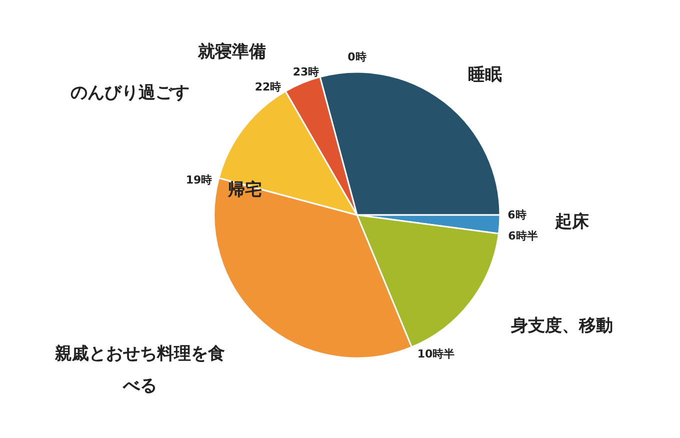 The width and height of the screenshot is (680, 438). What do you see at coordinates (523, 236) in the screenshot?
I see `text: 6時半` at bounding box center [523, 236].